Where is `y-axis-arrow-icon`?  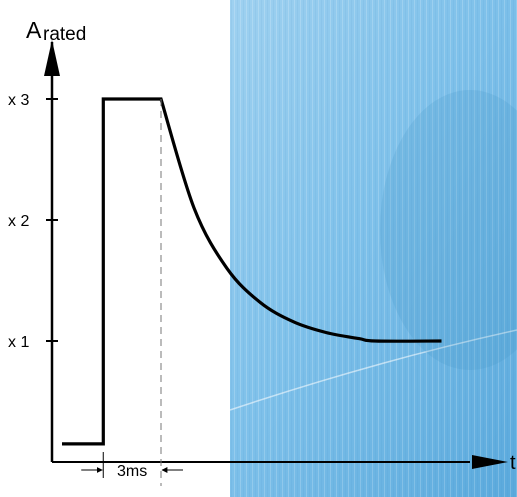
y-axis-arrow-icon is located at coordinates (52, 58).